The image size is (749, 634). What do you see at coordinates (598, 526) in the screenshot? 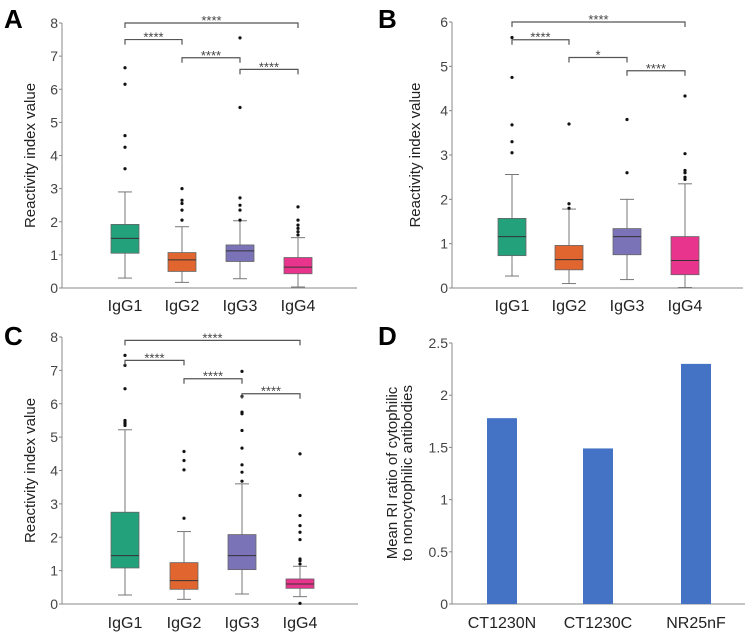
I see `bar-ct1230c` at bounding box center [598, 526].